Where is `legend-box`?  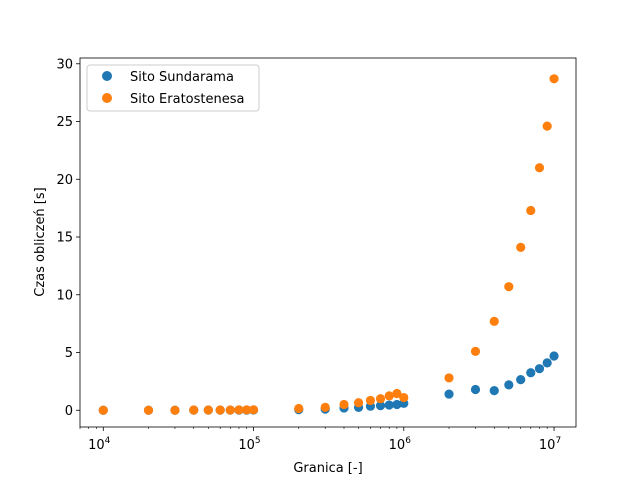
legend-box is located at coordinates (173, 88).